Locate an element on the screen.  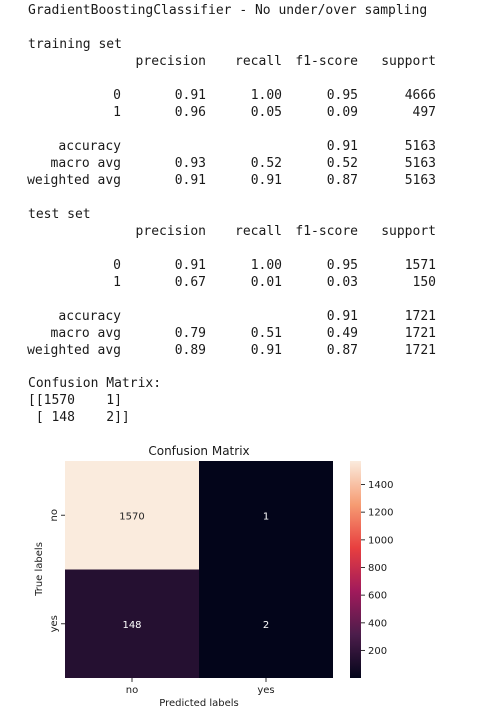
chart-title: Confusion Matrix is located at coordinates (198, 451).